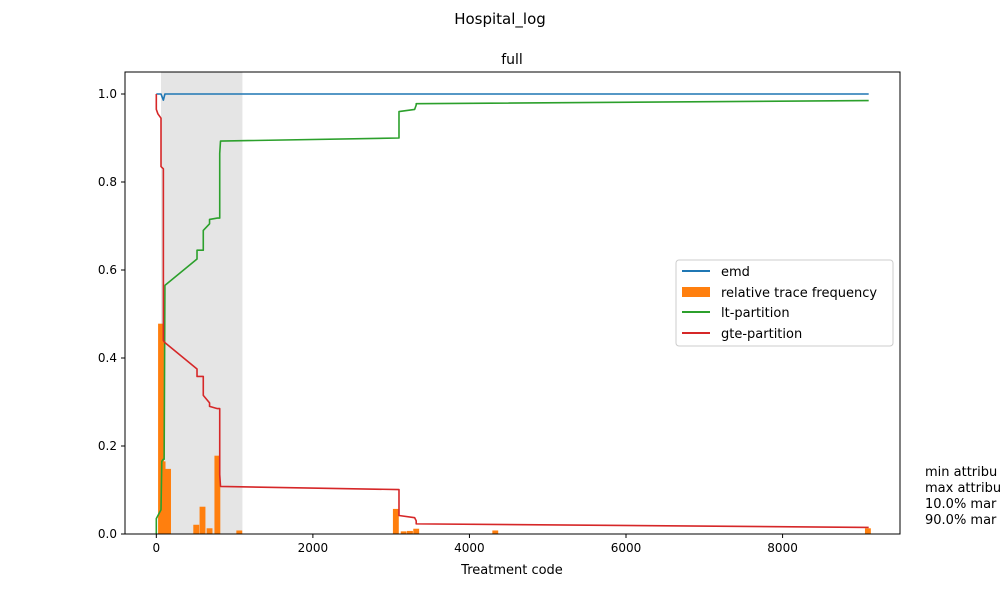  Describe the element at coordinates (107, 446) in the screenshot. I see `y-tick-label: 0.2` at that location.